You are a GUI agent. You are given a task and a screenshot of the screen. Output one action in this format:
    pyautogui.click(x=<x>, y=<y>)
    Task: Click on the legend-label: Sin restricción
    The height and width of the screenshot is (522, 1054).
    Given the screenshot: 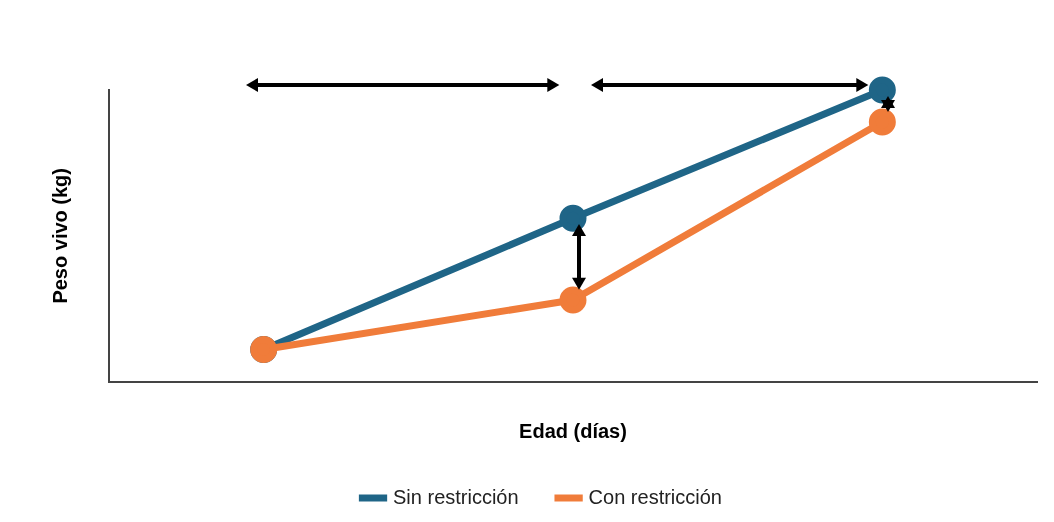 What is the action you would take?
    pyautogui.click(x=456, y=496)
    